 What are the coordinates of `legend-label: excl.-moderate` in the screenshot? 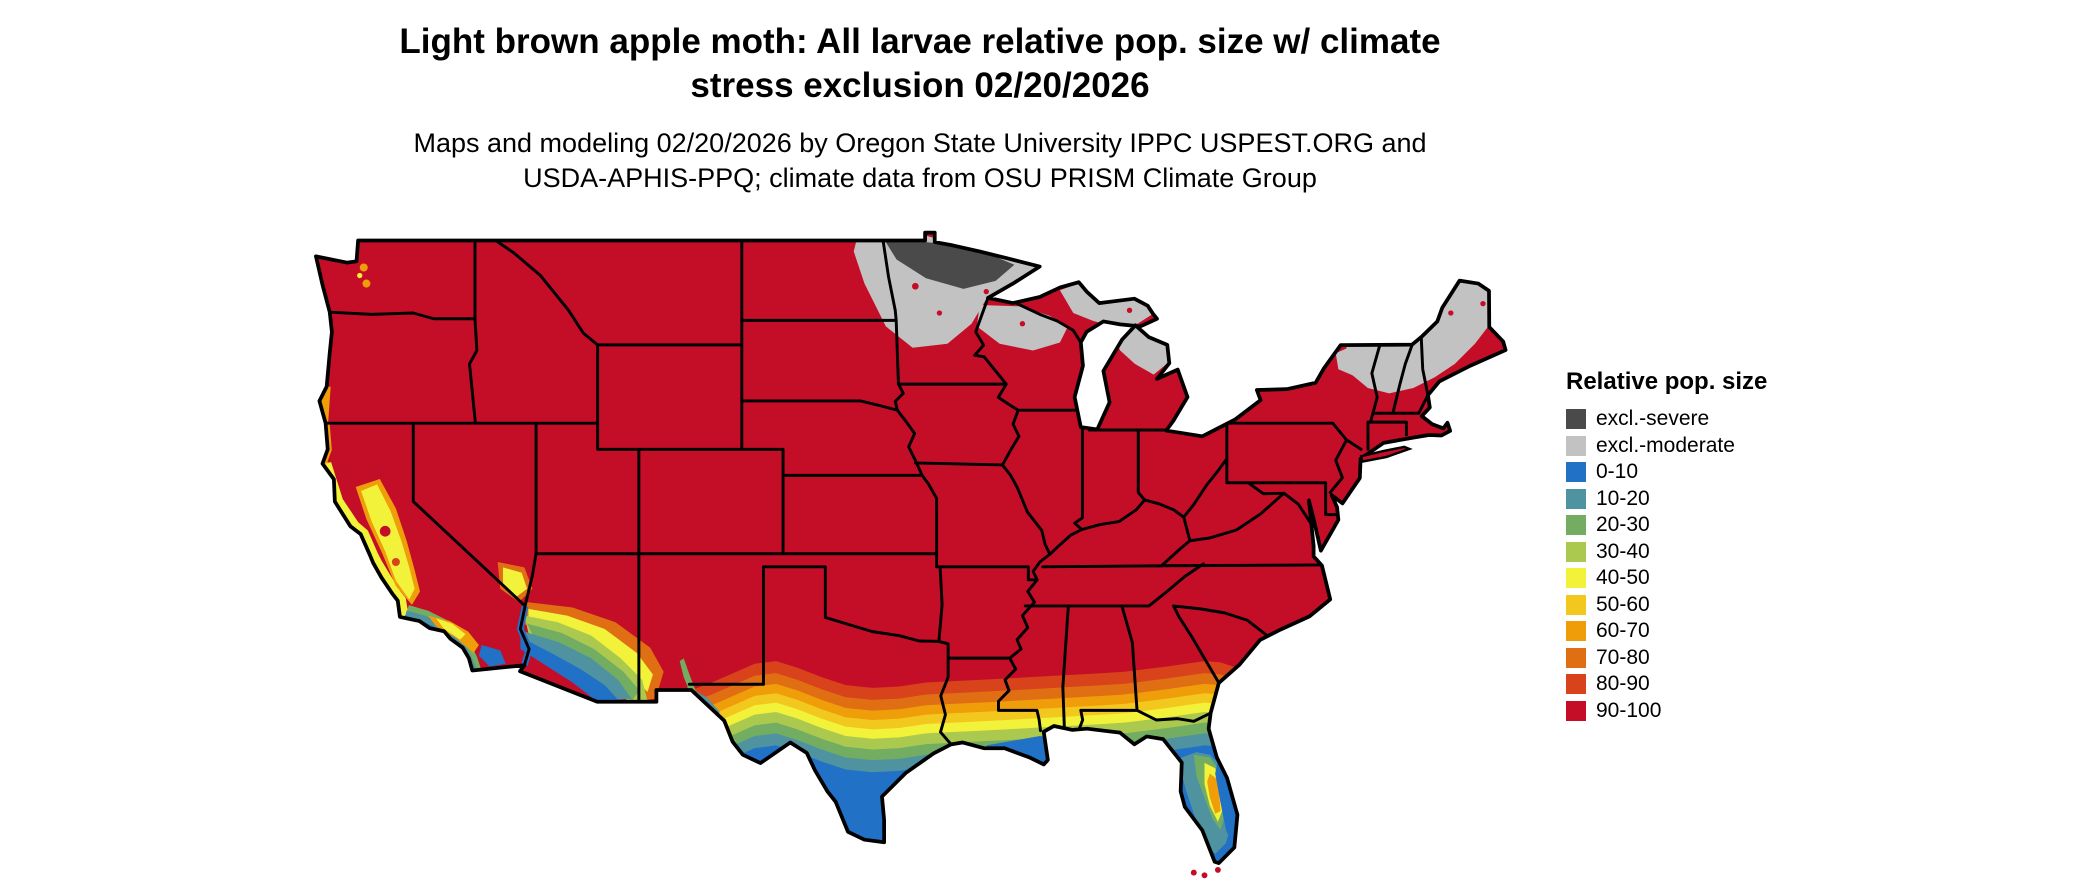 It's located at (1665, 445).